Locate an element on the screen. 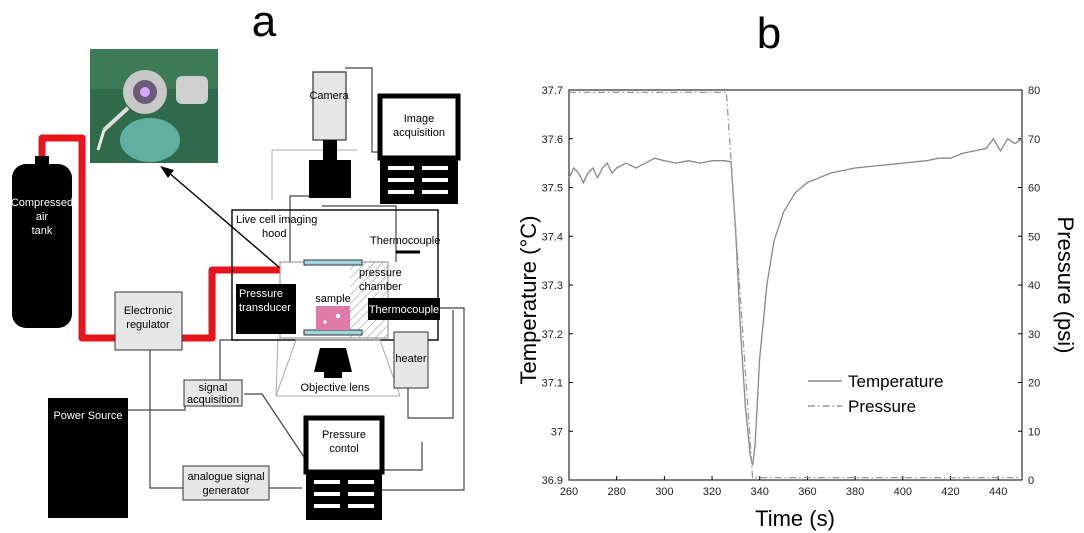  thermocouple-bottom: Thermocouple is located at coordinates (404, 309).